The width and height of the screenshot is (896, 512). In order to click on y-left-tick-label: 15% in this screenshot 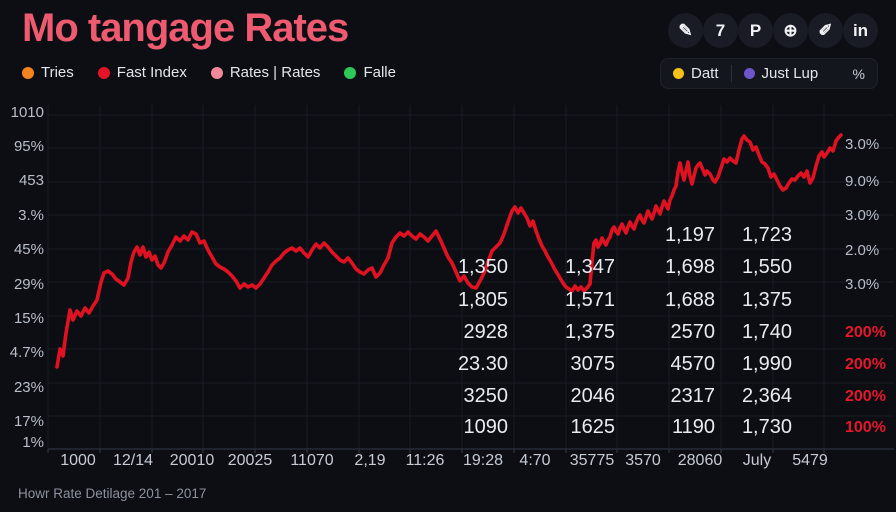, I will do `click(28, 318)`.